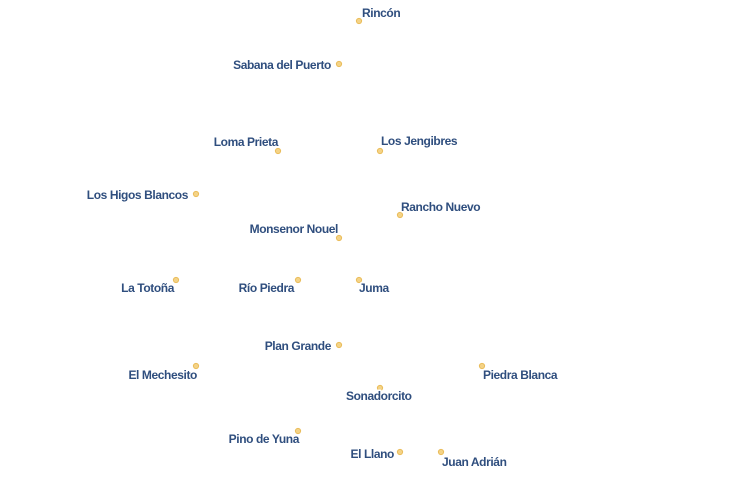 This screenshot has height=500, width=750. What do you see at coordinates (359, 280) in the screenshot?
I see `place-marker-juma` at bounding box center [359, 280].